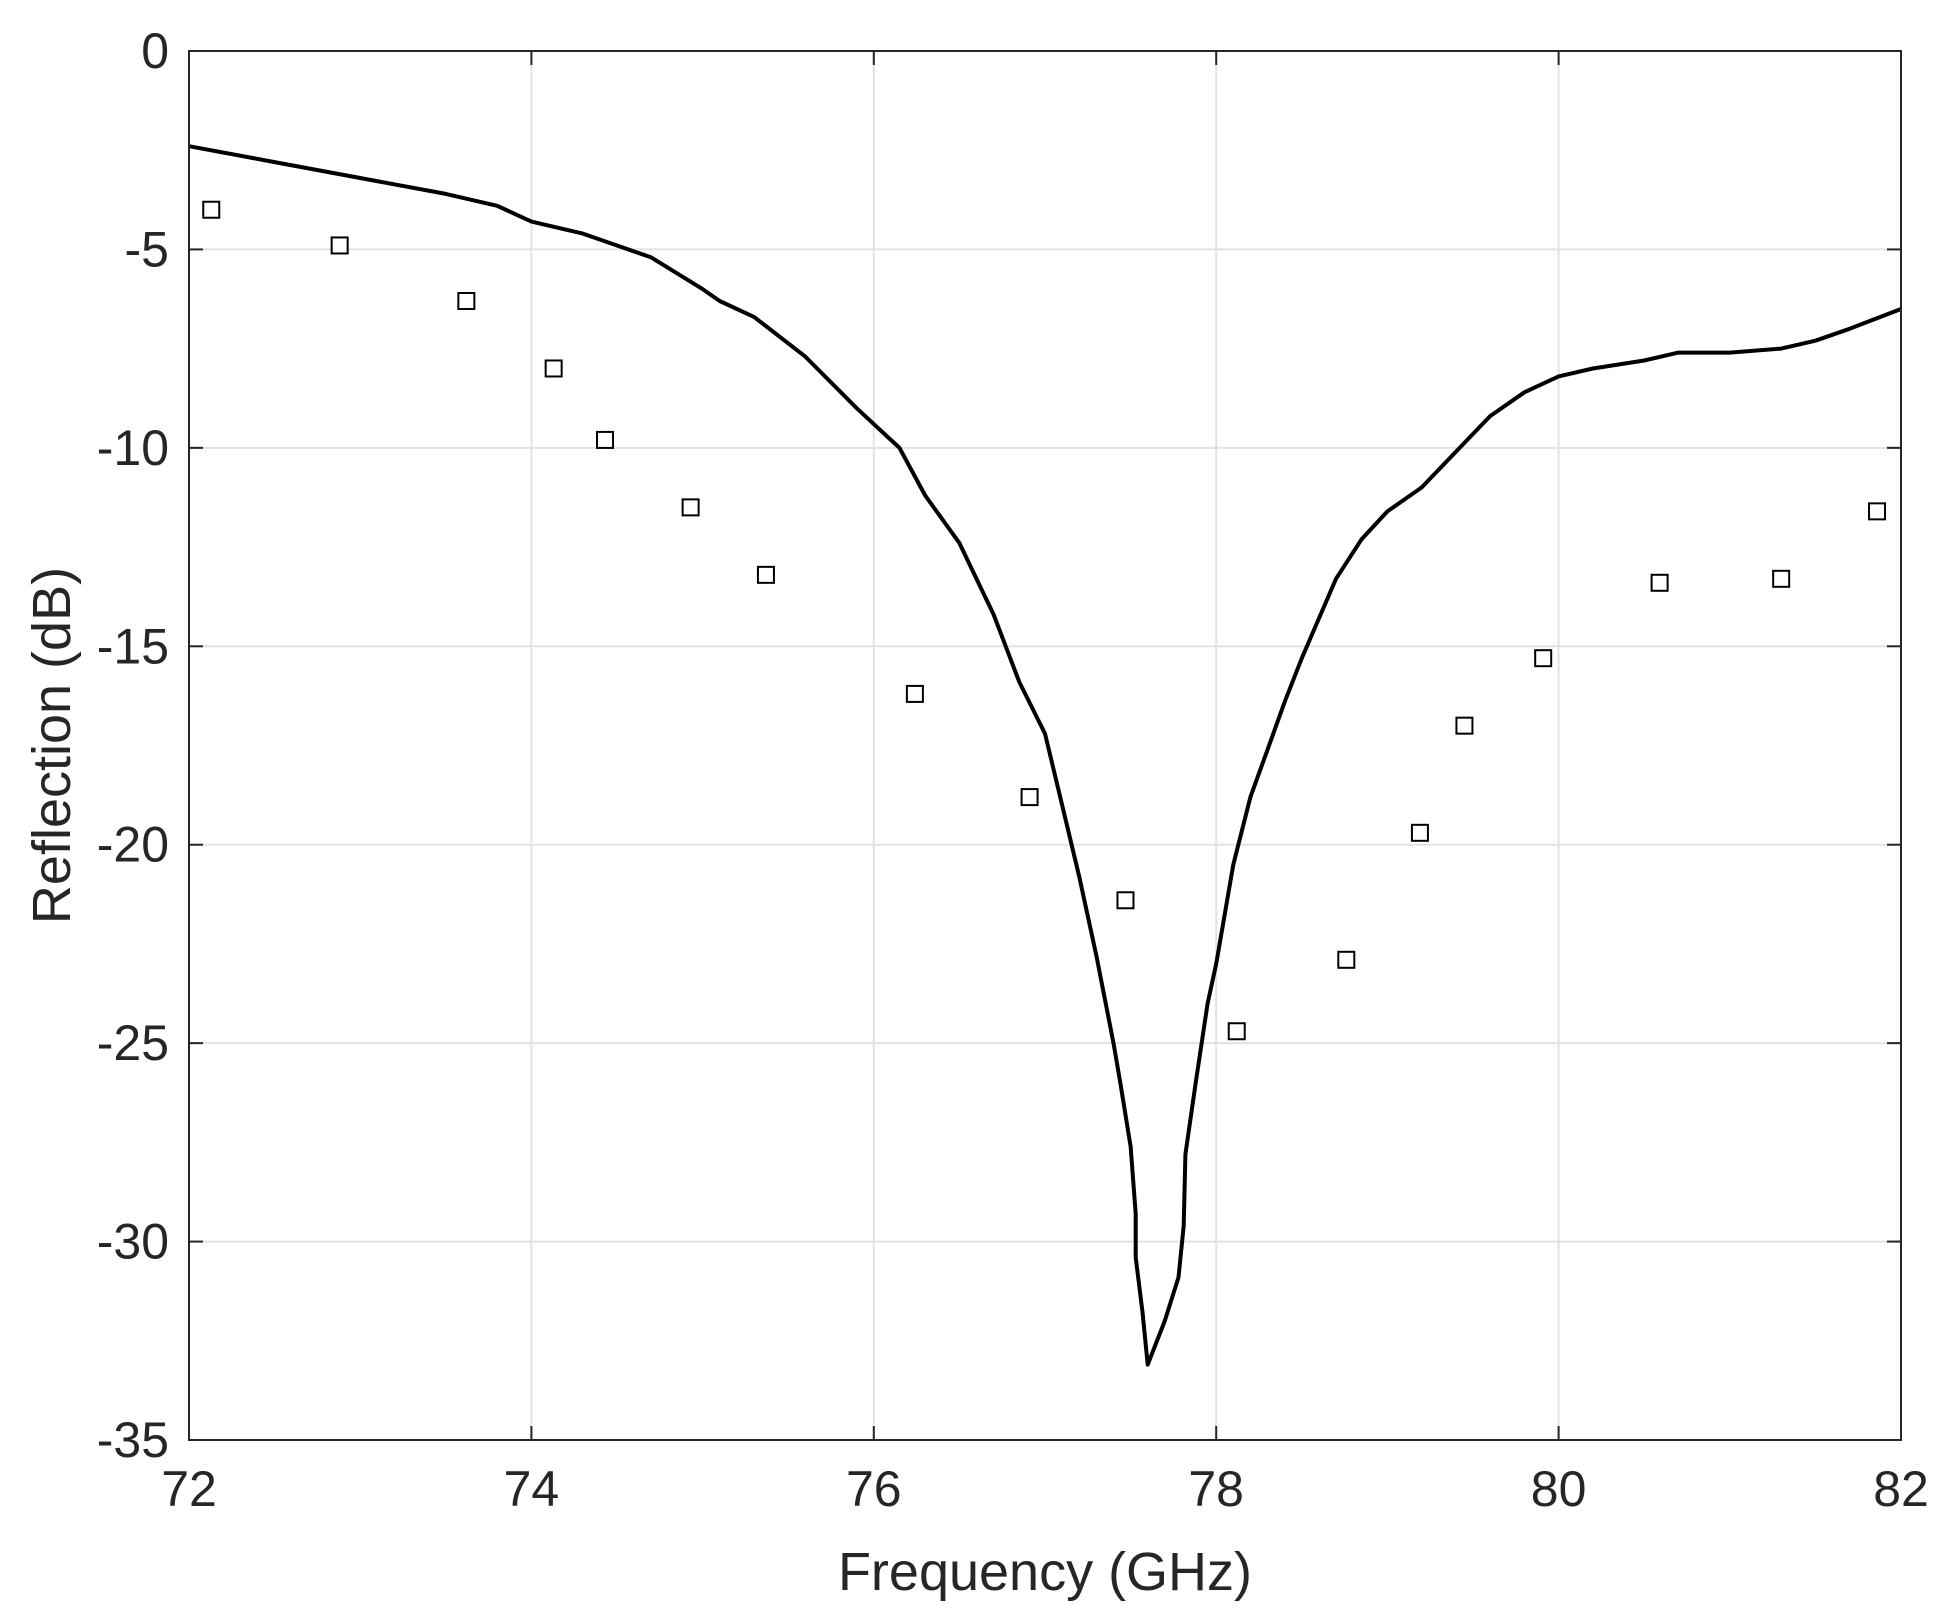 The image size is (1943, 1617). What do you see at coordinates (1045, 1572) in the screenshot?
I see `x-axis-label: Frequency (GHz)` at bounding box center [1045, 1572].